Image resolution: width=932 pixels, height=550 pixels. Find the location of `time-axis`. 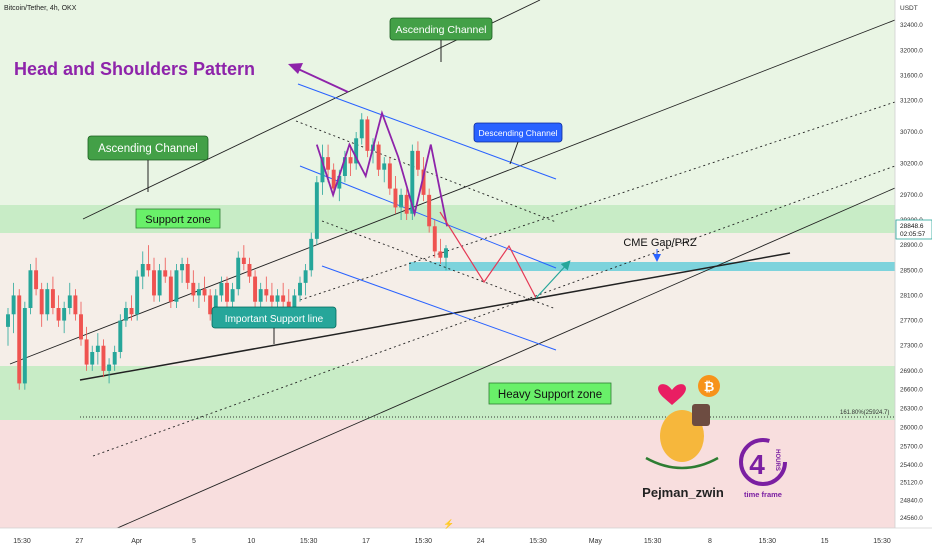

time-axis is located at coordinates (466, 539).